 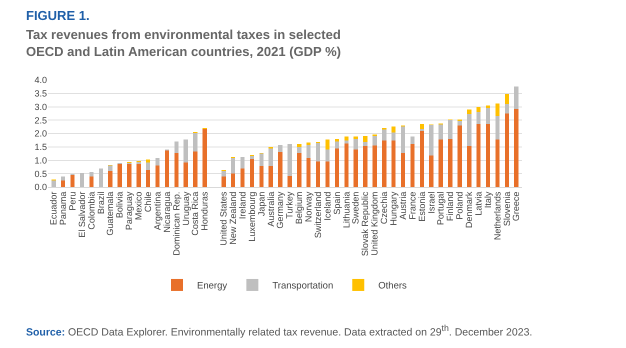 What do you see at coordinates (184, 43) in the screenshot?
I see `chart-subtitle: Tax revenues from environmental taxes in selected OECD and Latin American countries, 2021 (GDP %)` at bounding box center [184, 43].